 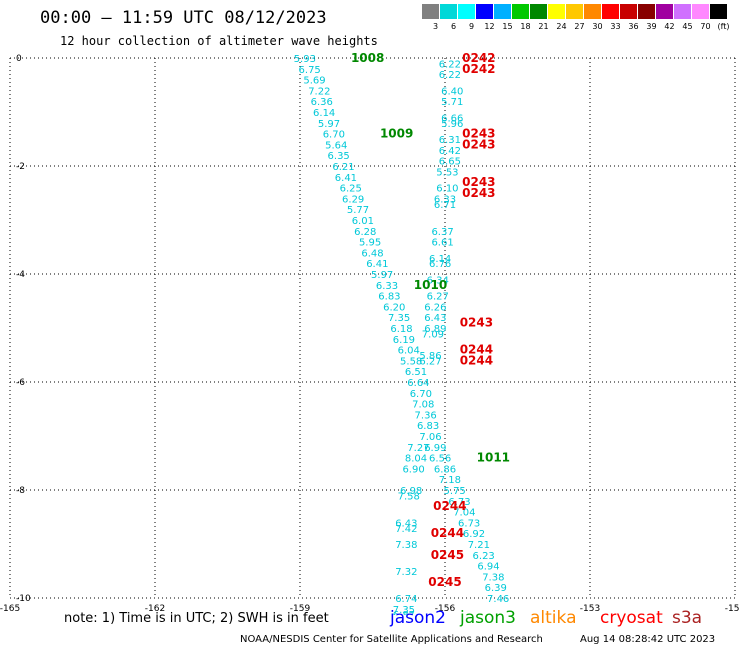 I want to click on wave-height-label: 5.58, so click(x=411, y=361).